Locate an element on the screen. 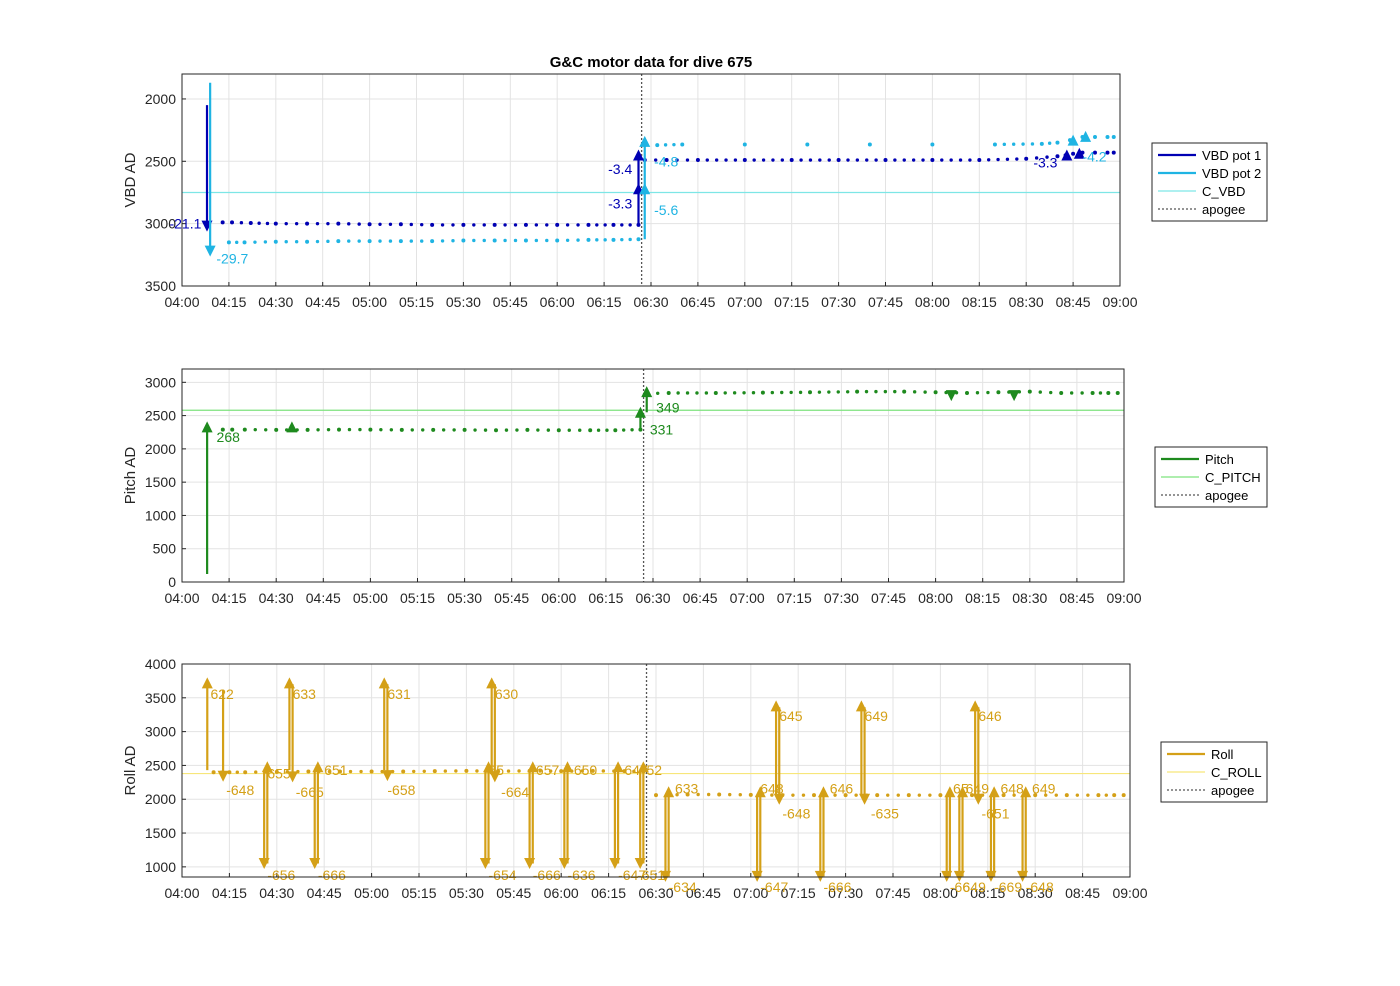 The width and height of the screenshot is (1400, 986). x-tick-label: 07:00 is located at coordinates (744, 302).